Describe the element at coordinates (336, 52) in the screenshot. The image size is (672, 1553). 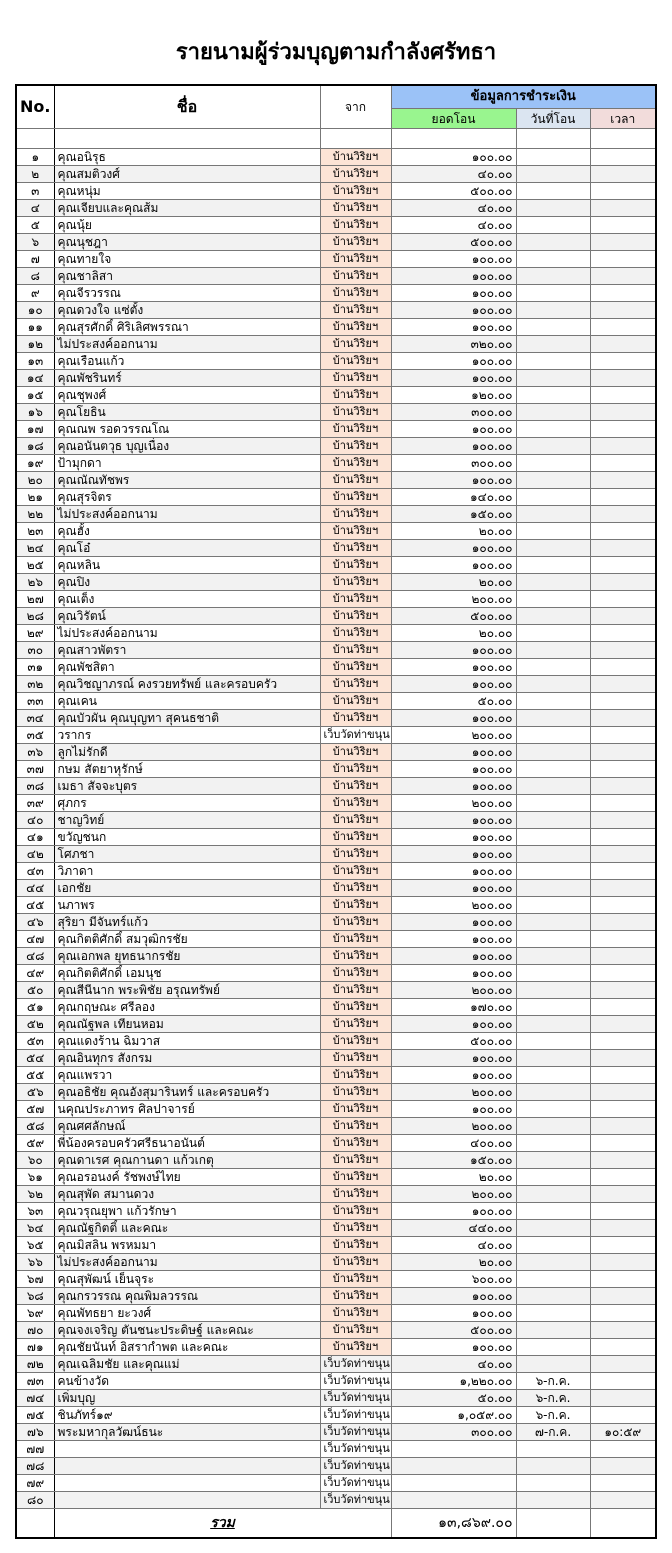
I see `page-title: รายนามผู้ร่วมบุญตามกำลังศรัทธา` at that location.